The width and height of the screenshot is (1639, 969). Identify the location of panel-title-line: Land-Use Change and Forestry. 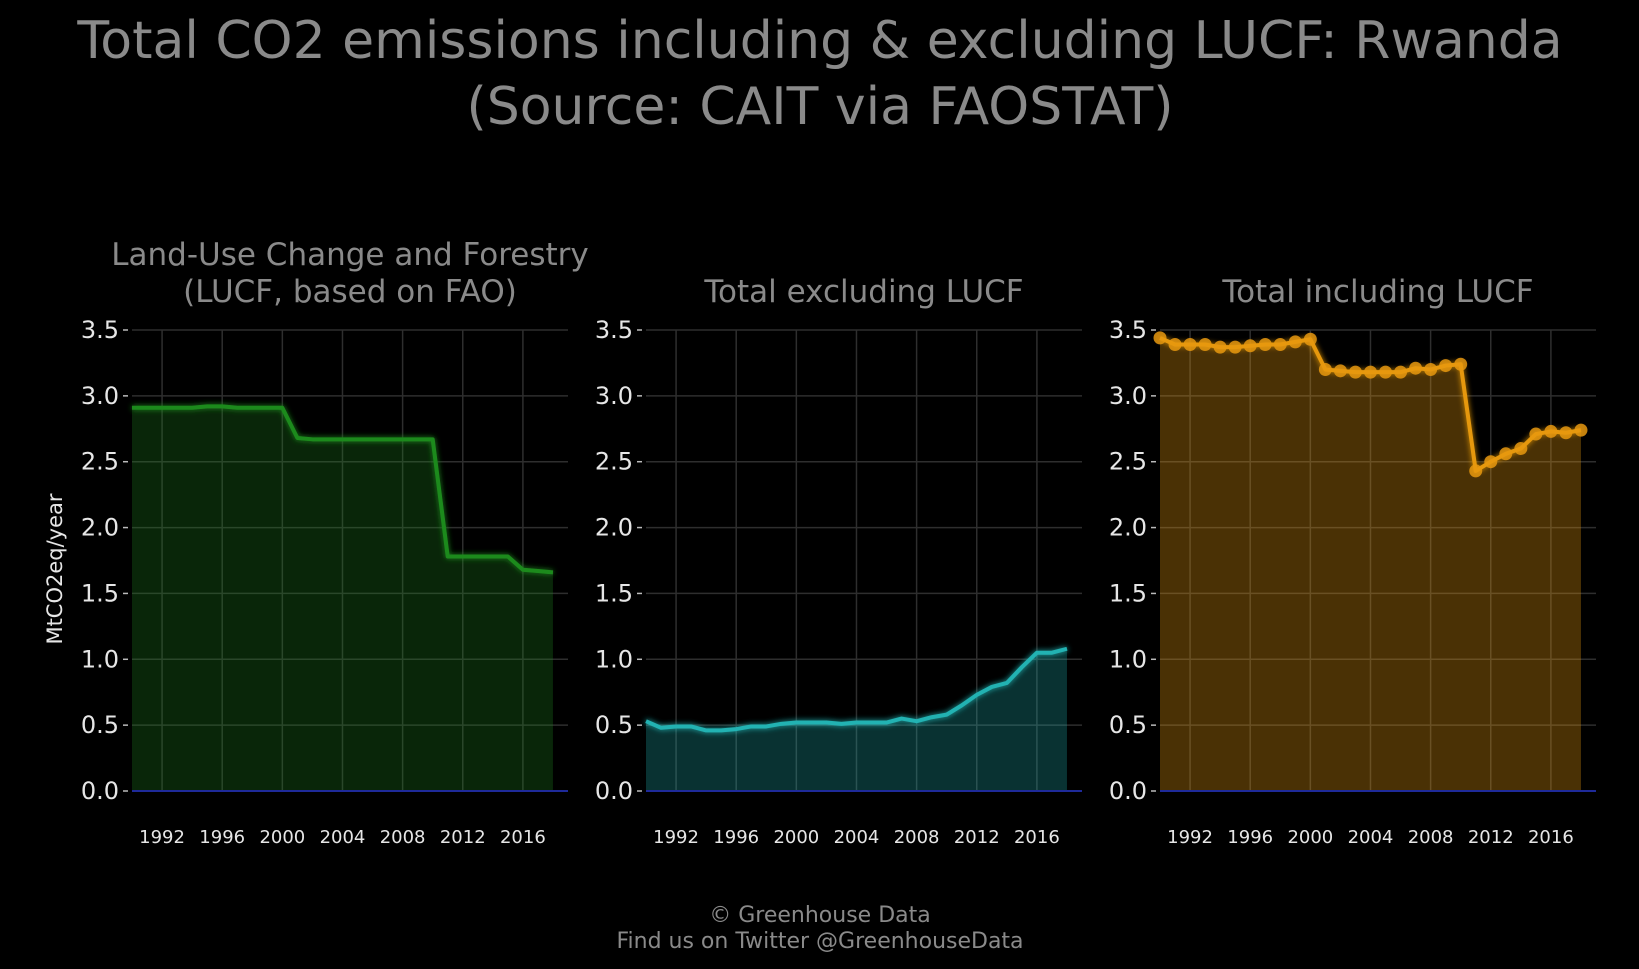
(350, 255).